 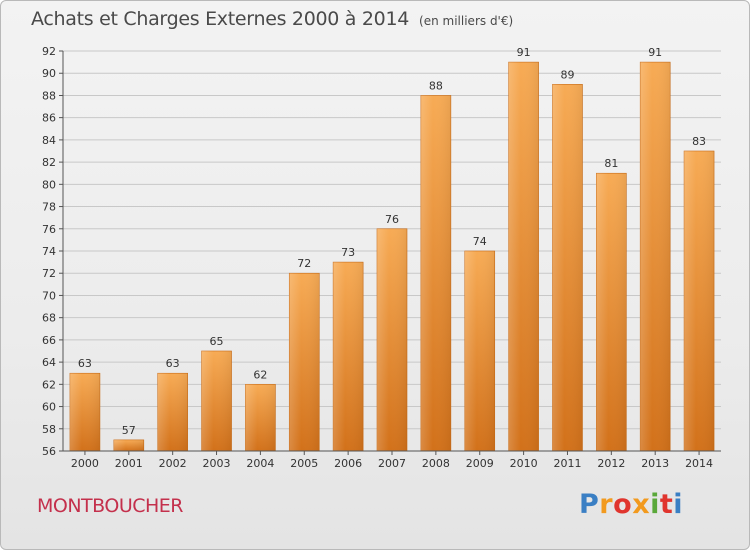 I want to click on y-tick-label: 82, so click(x=49, y=162).